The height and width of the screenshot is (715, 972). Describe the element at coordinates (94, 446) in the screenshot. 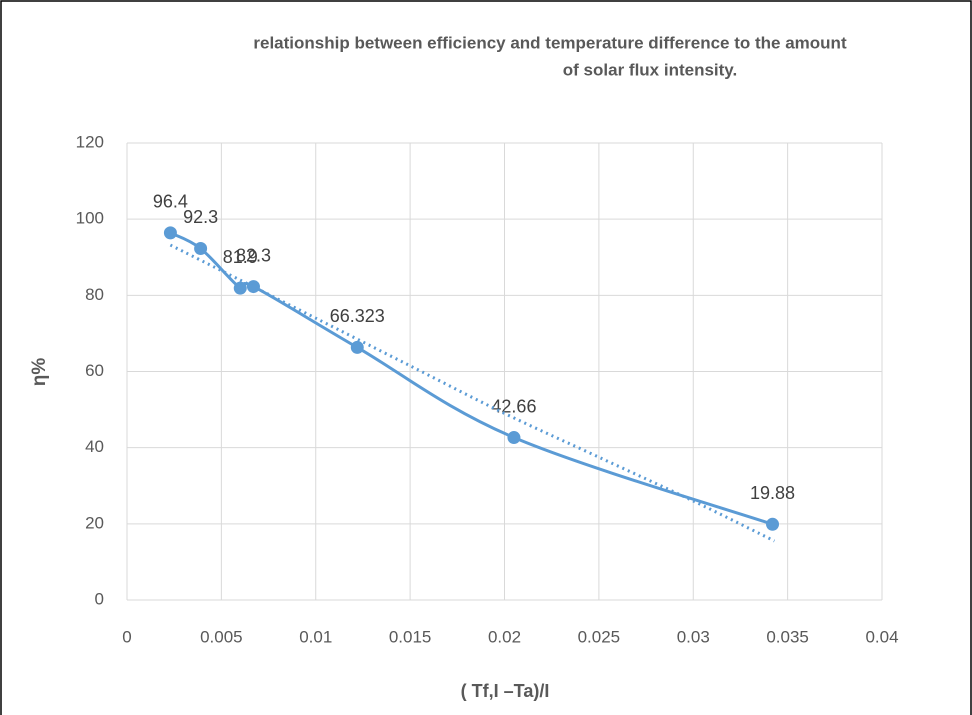

I see `y-tick-label: 40` at that location.